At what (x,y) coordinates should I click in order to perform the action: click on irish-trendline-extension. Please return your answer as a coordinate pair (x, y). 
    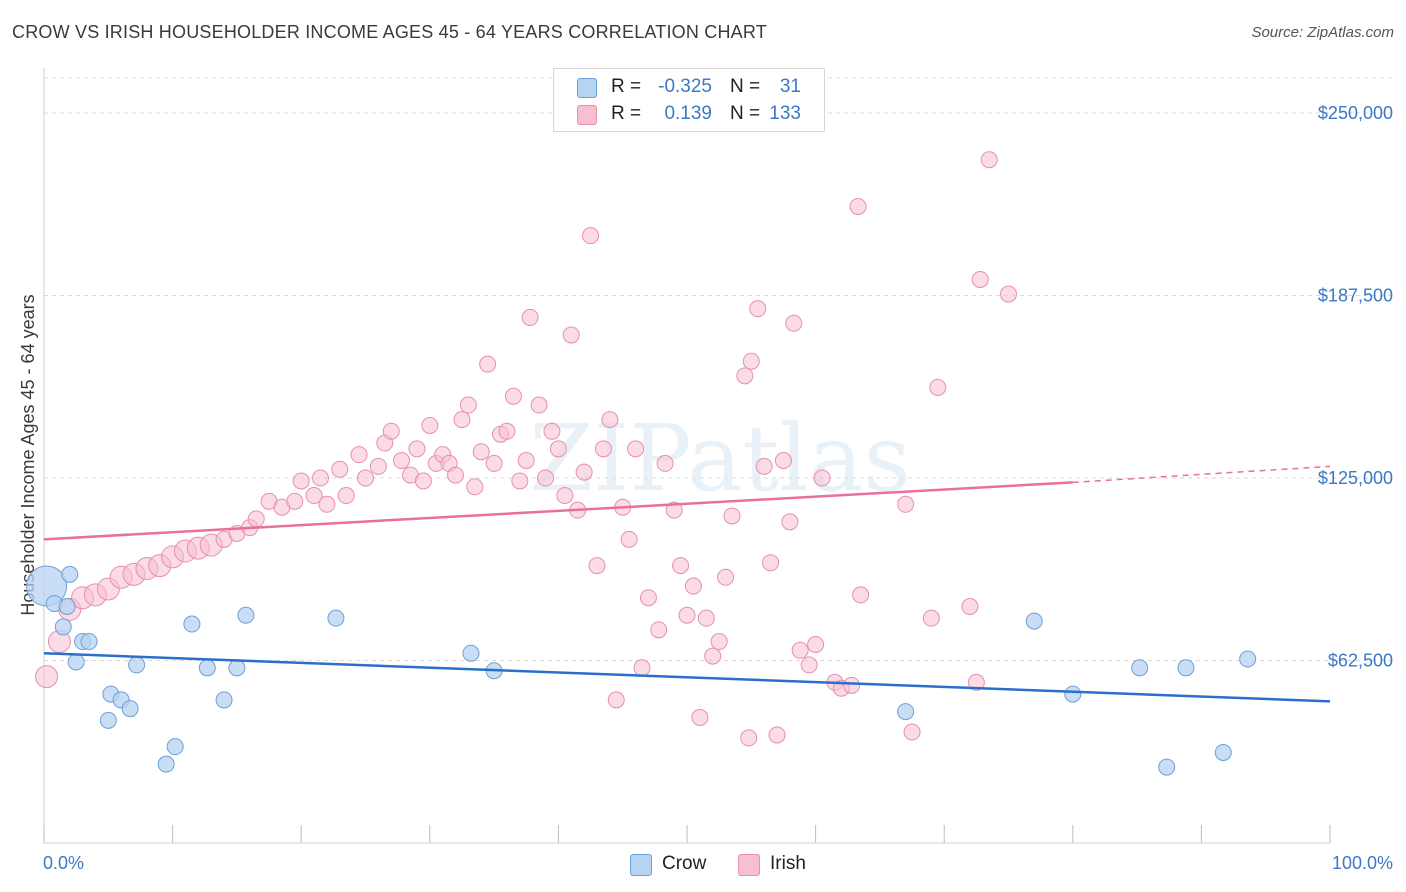
    Looking at the image, I should click on (1201, 474).